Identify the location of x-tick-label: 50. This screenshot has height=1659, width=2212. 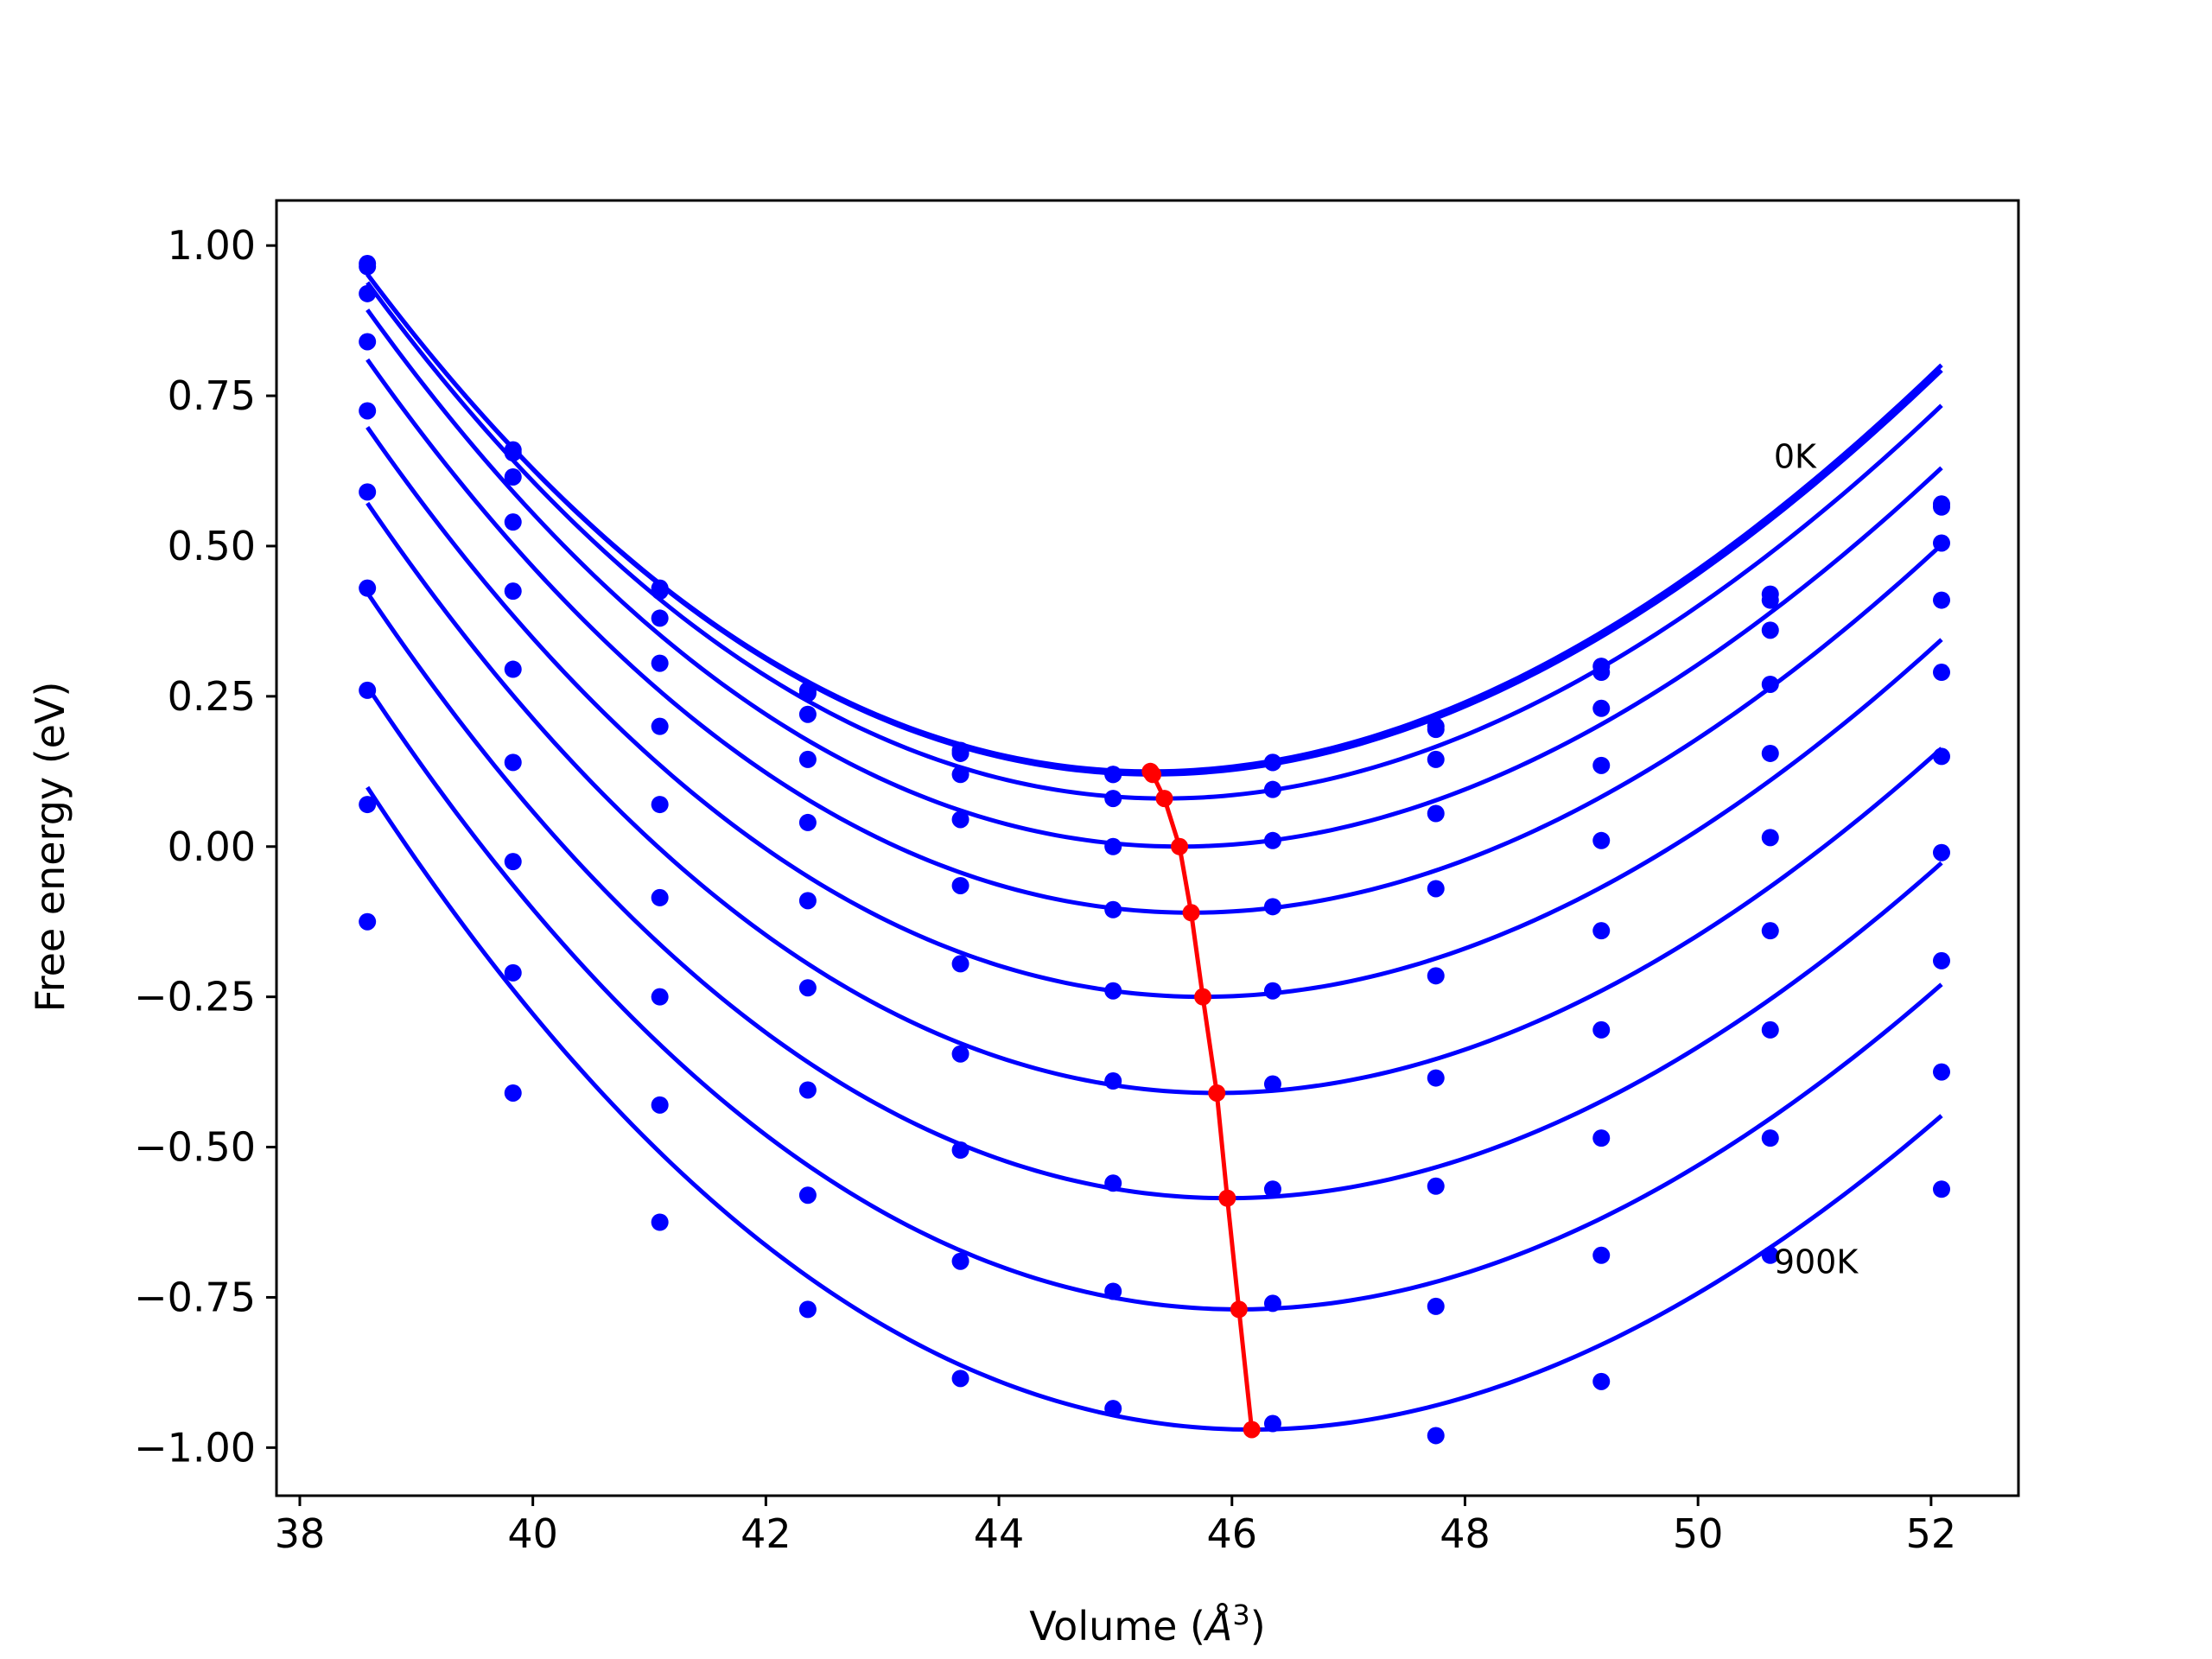
(1698, 1533).